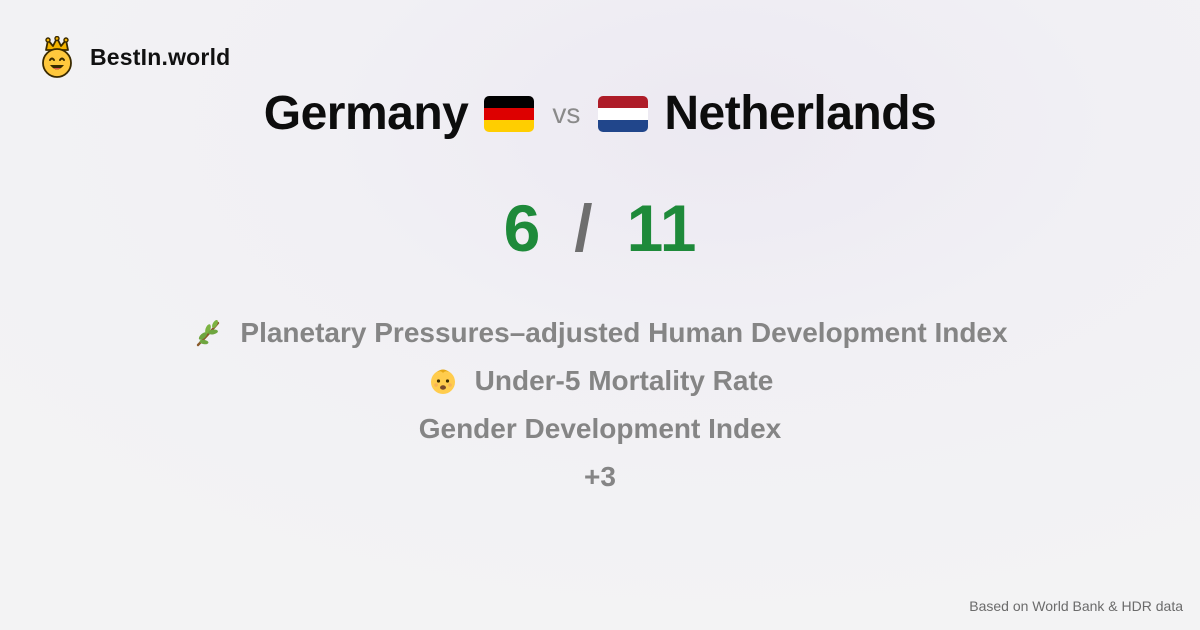 The image size is (1200, 630). I want to click on left-score: 6, so click(522, 228).